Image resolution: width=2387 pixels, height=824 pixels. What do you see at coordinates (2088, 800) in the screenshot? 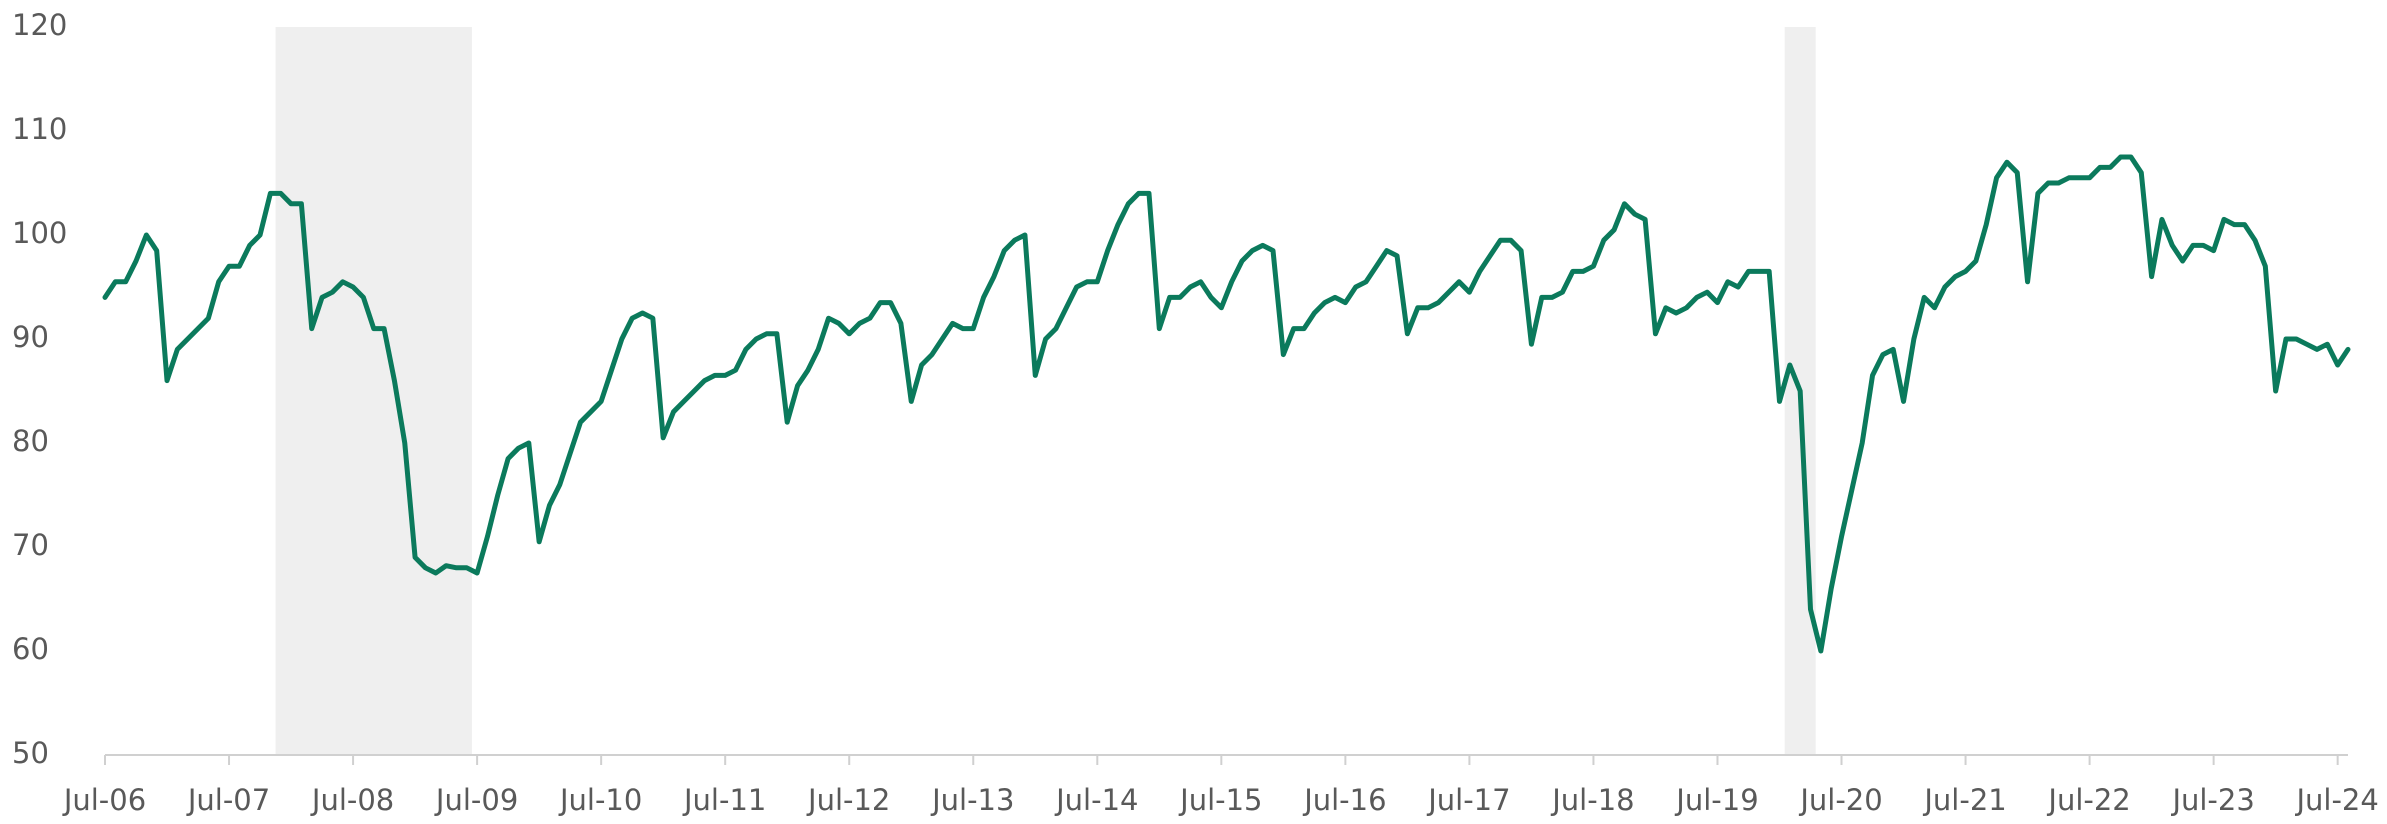
I see `x-tick-label: Jul-22` at bounding box center [2088, 800].